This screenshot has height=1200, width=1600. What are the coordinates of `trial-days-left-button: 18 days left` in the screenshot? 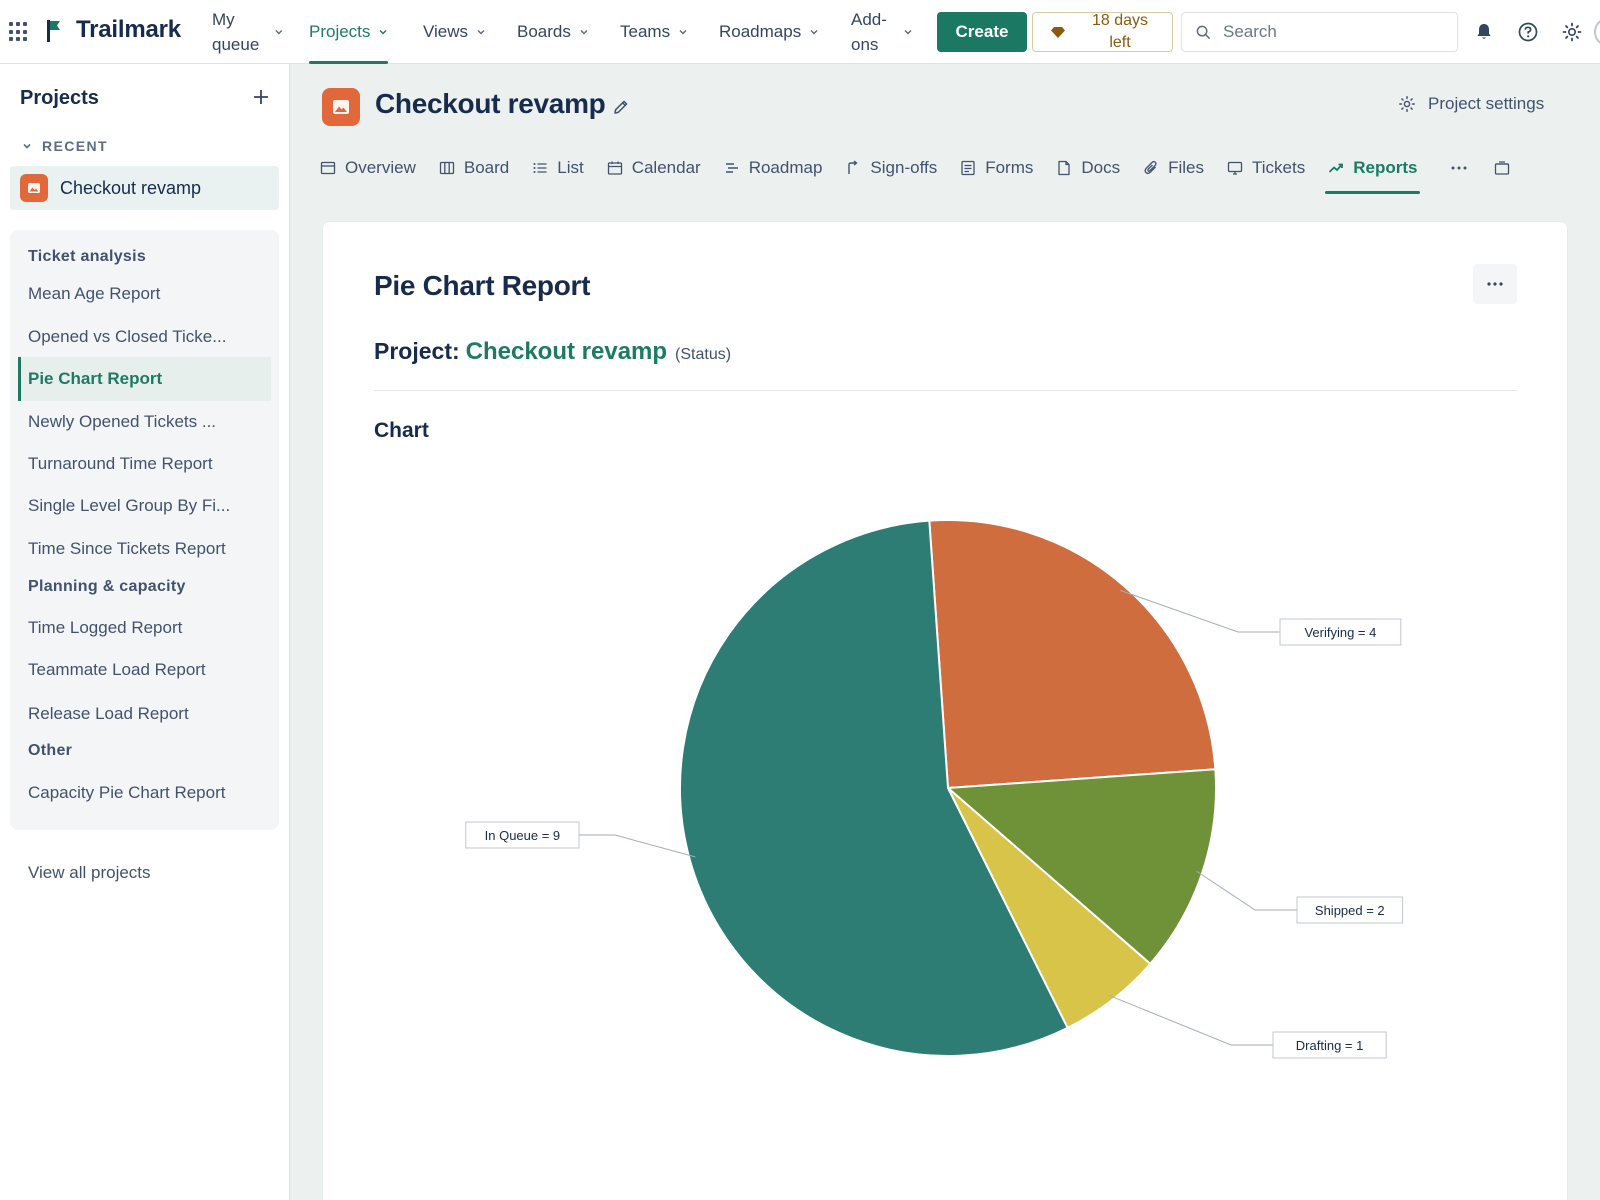 It's located at (1102, 32).